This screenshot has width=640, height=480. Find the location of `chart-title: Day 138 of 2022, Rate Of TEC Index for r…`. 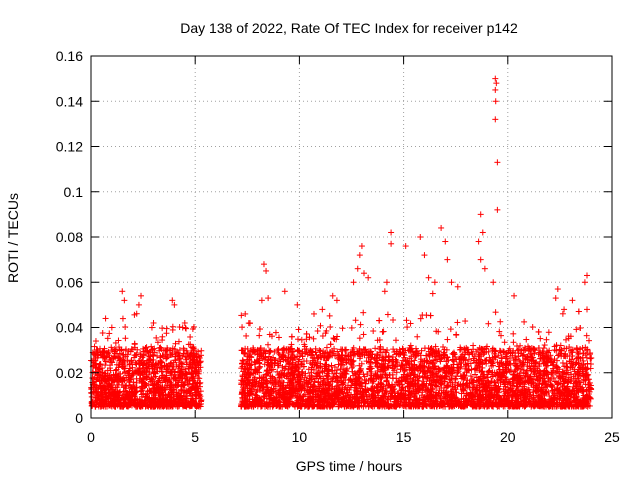

chart-title: Day 138 of 2022, Rate Of TEC Index for r… is located at coordinates (349, 28).